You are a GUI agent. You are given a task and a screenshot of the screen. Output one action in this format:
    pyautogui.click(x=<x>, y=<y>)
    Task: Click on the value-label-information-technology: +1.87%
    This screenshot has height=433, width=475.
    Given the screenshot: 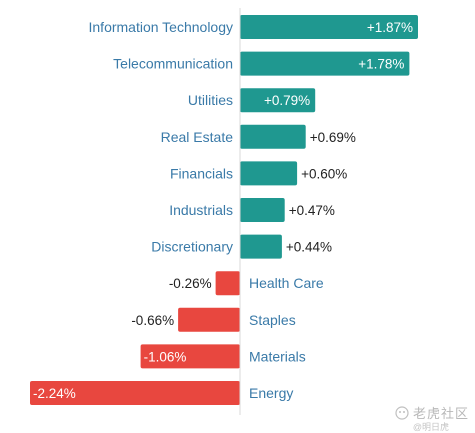 What is the action you would take?
    pyautogui.click(x=390, y=27)
    